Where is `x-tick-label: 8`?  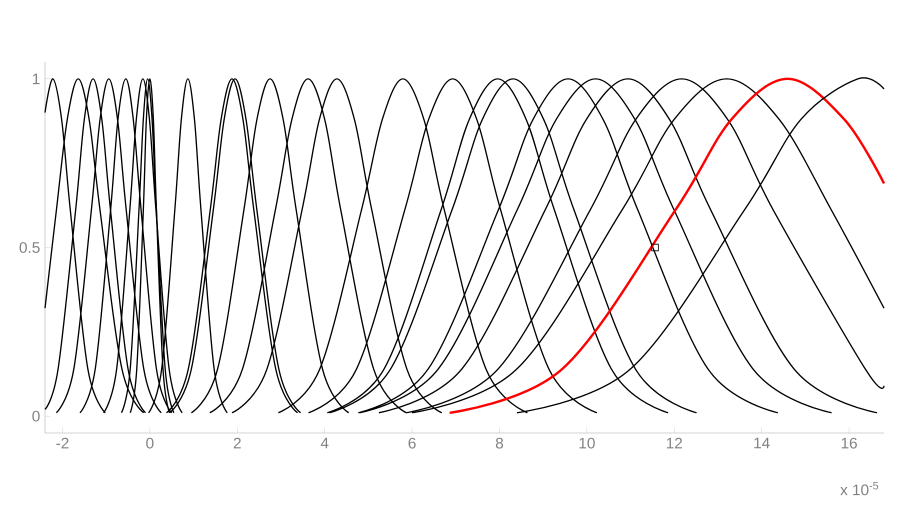 x-tick-label: 8 is located at coordinates (500, 443).